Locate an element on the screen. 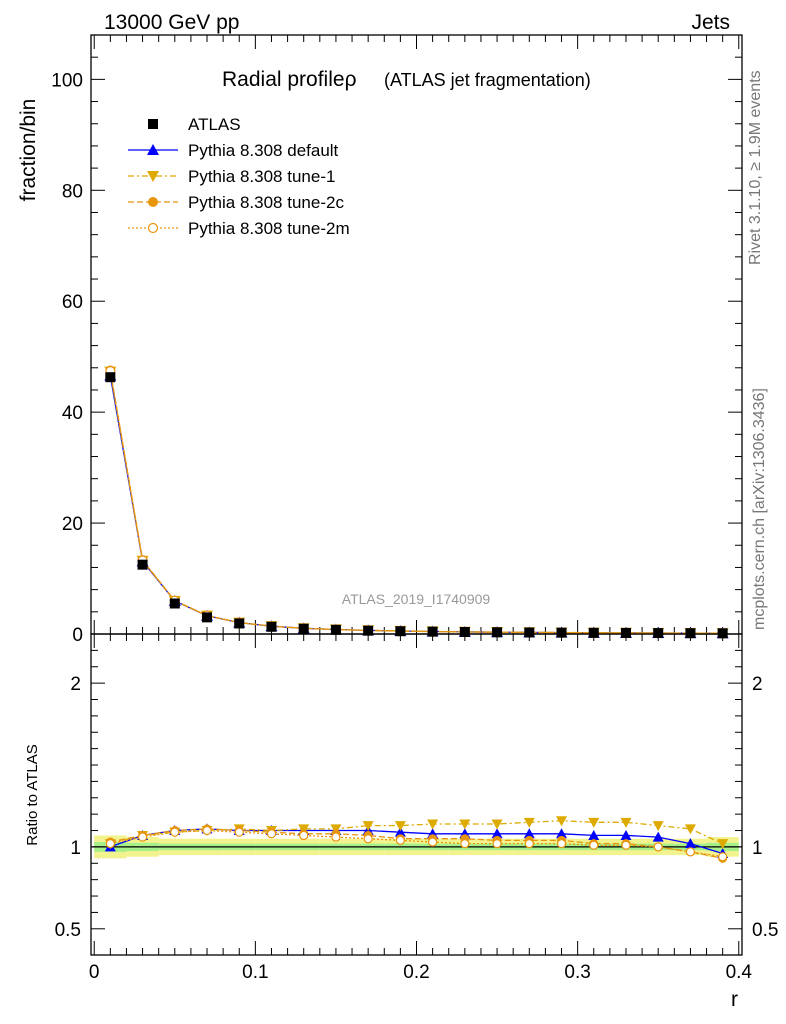 Image resolution: width=786 pixels, height=1024 pixels. ratio-y-tick-label: 1 is located at coordinates (75, 848).